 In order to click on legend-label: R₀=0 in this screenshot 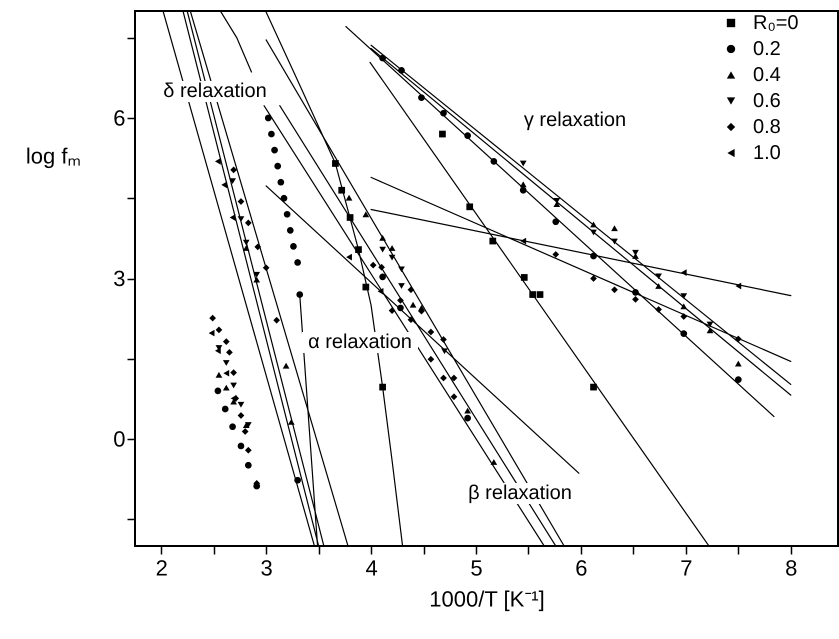, I will do `click(776, 23)`.